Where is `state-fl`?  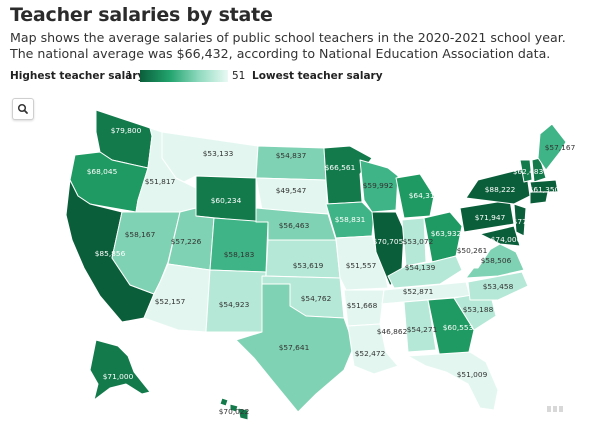 state-fl is located at coordinates (453, 381).